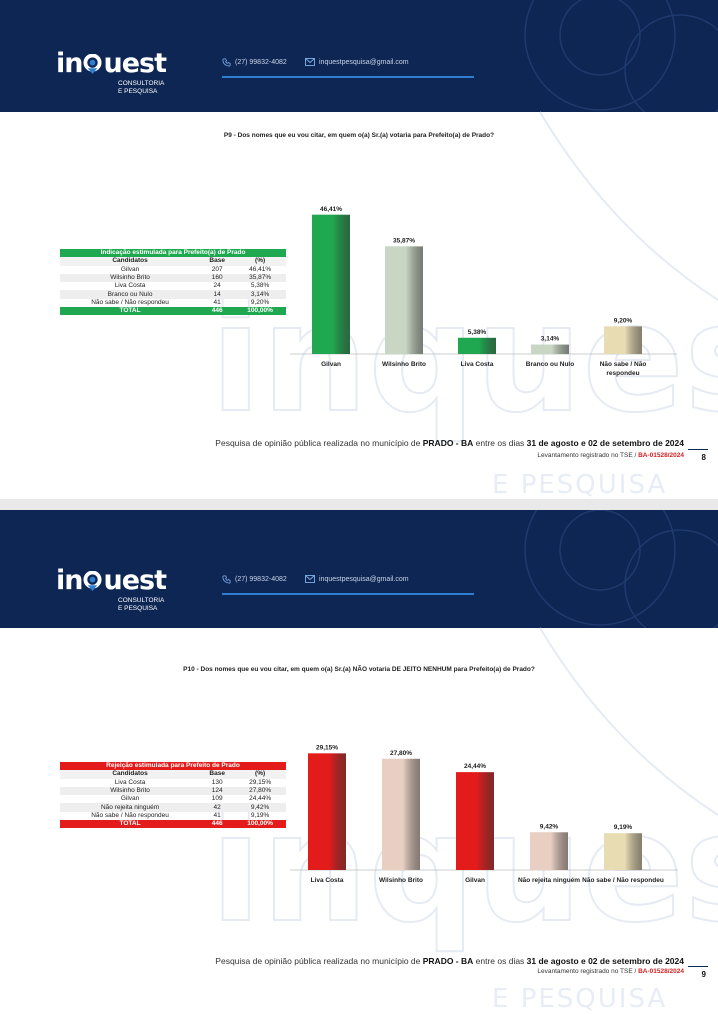  Describe the element at coordinates (260, 799) in the screenshot. I see `table-cell: 24,44%` at that location.